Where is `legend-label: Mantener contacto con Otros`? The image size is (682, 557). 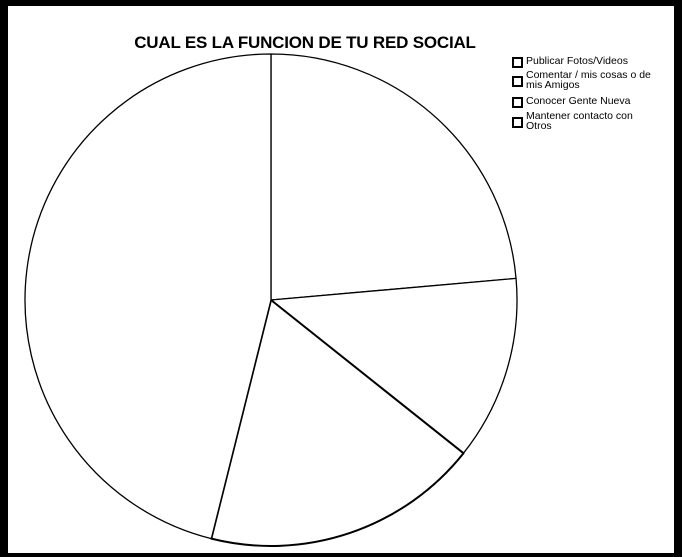 legend-label: Mantener contacto con Otros is located at coordinates (579, 121).